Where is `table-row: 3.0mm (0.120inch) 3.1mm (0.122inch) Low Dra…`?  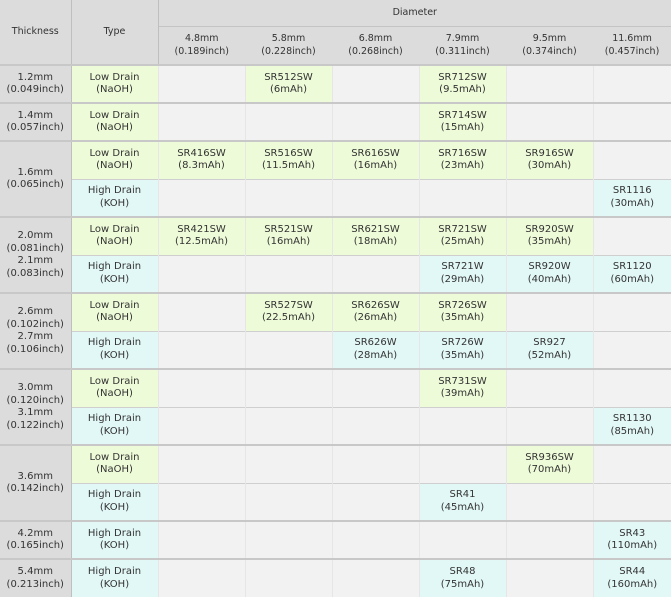
table-row: 3.0mm (0.120inch) 3.1mm (0.122inch) Low Dra… is located at coordinates (335, 406).